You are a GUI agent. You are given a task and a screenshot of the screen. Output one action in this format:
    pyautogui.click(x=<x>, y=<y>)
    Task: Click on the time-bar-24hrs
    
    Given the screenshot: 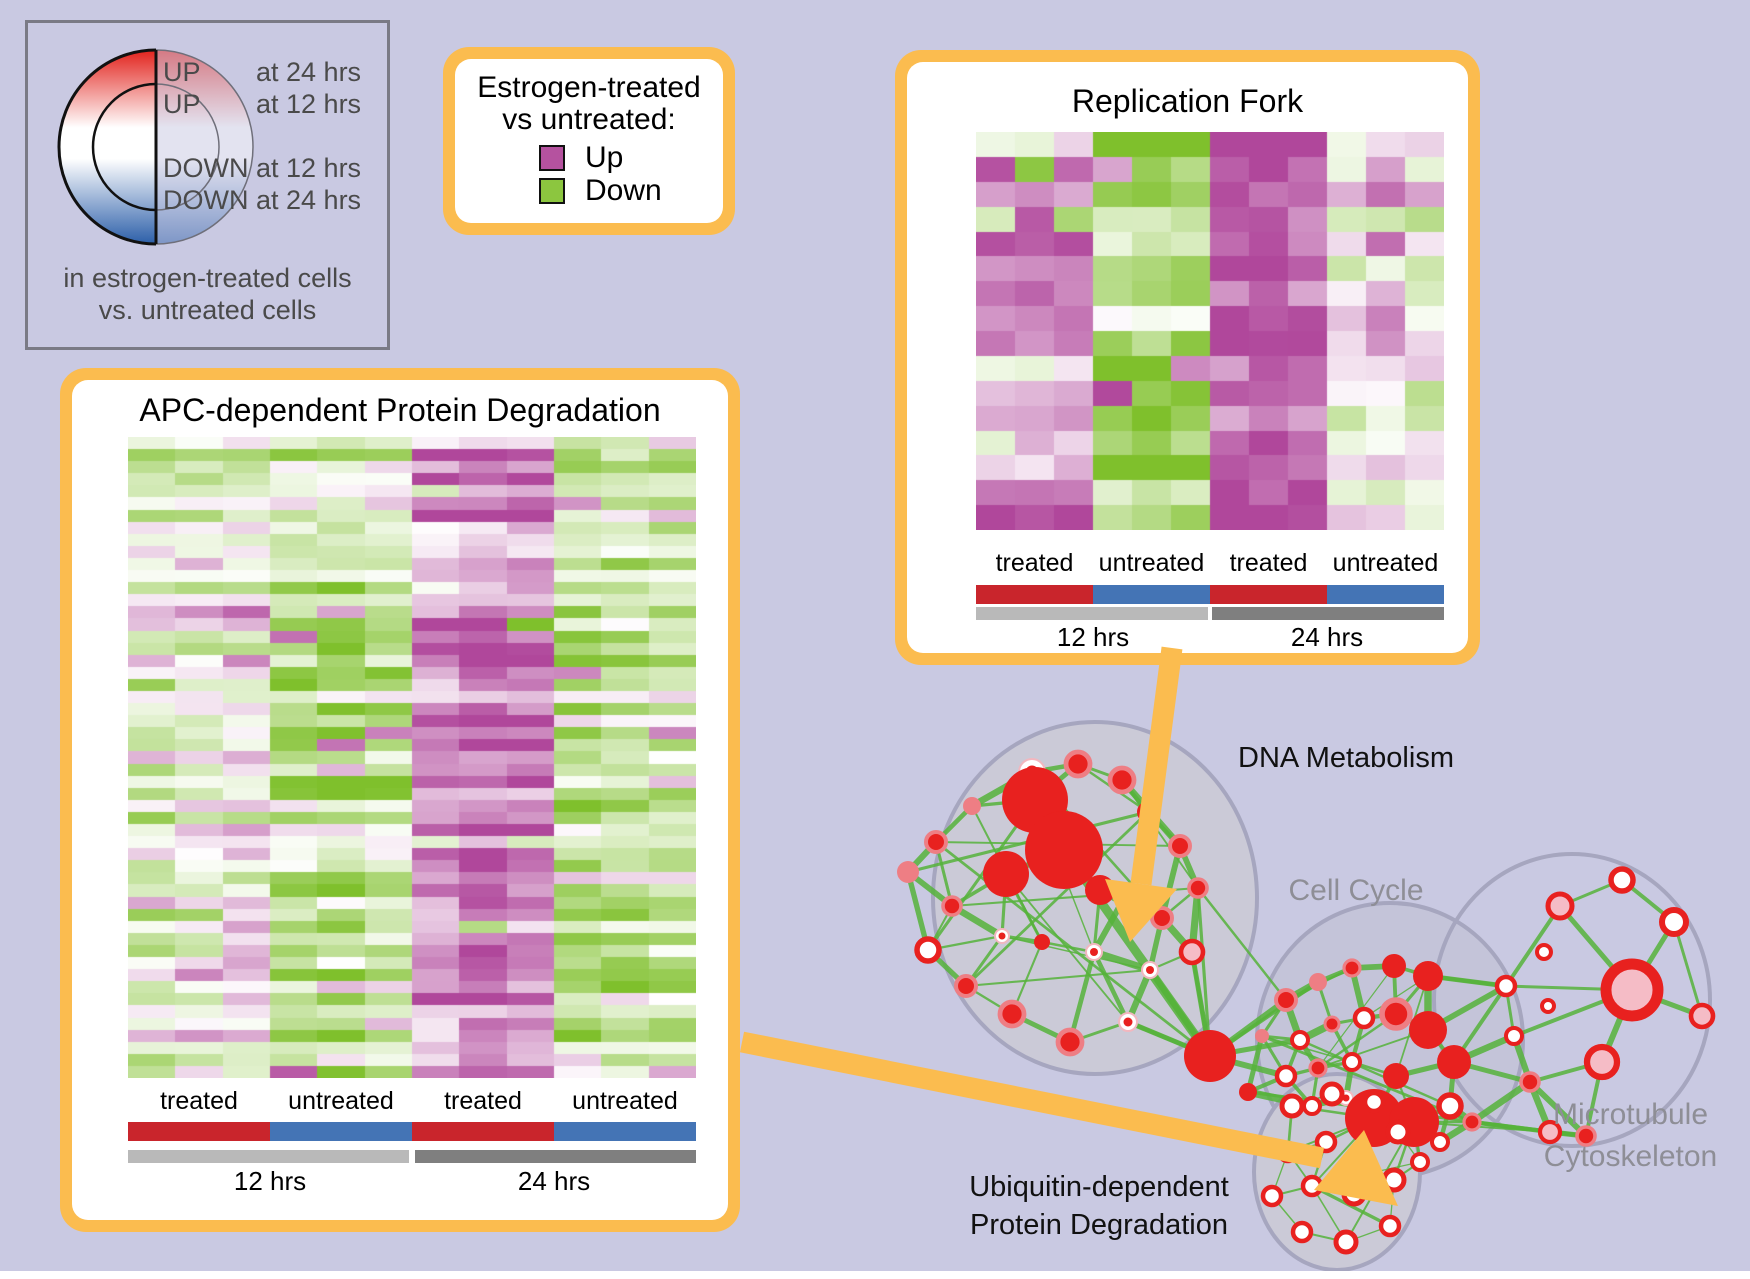 What is the action you would take?
    pyautogui.click(x=555, y=1156)
    